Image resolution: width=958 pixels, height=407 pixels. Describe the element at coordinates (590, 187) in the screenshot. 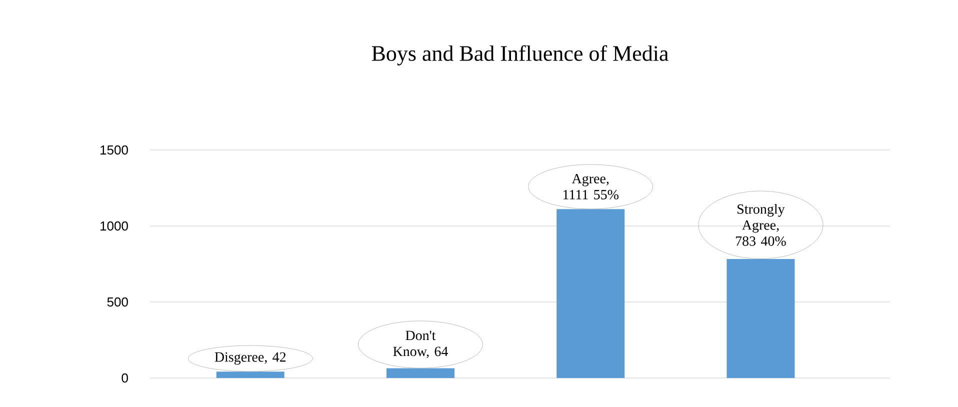

I see `data-label: Agree, 1111 55%` at that location.